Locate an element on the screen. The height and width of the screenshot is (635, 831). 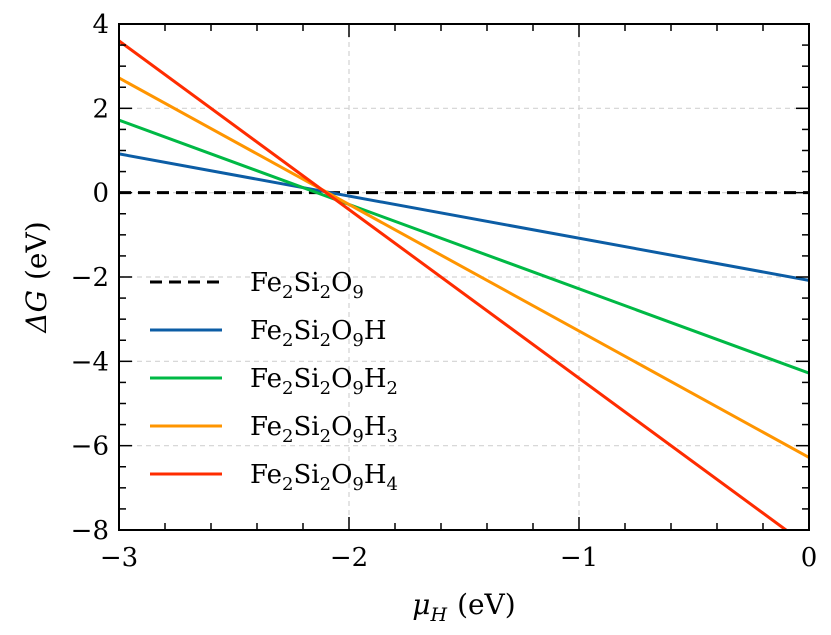
y-tick-label: 0 is located at coordinates (100, 194).